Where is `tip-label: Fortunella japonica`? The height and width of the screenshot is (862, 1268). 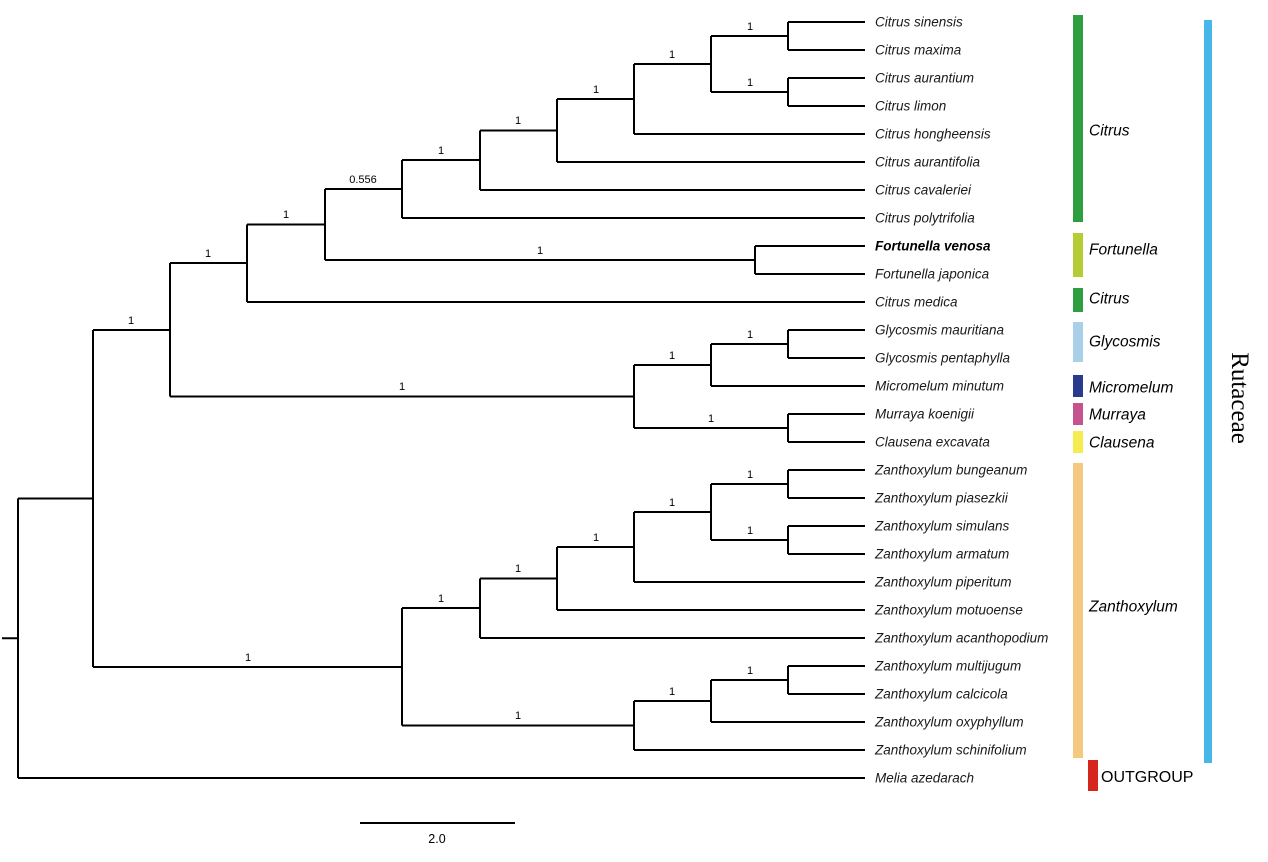 tip-label: Fortunella japonica is located at coordinates (932, 274).